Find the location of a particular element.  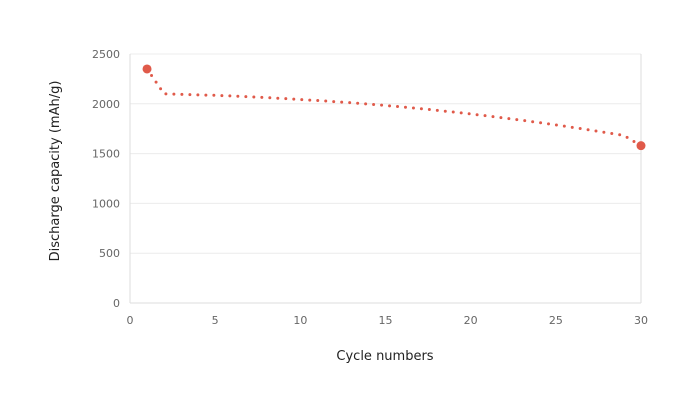

y-tick-label: 0 is located at coordinates (116, 303).